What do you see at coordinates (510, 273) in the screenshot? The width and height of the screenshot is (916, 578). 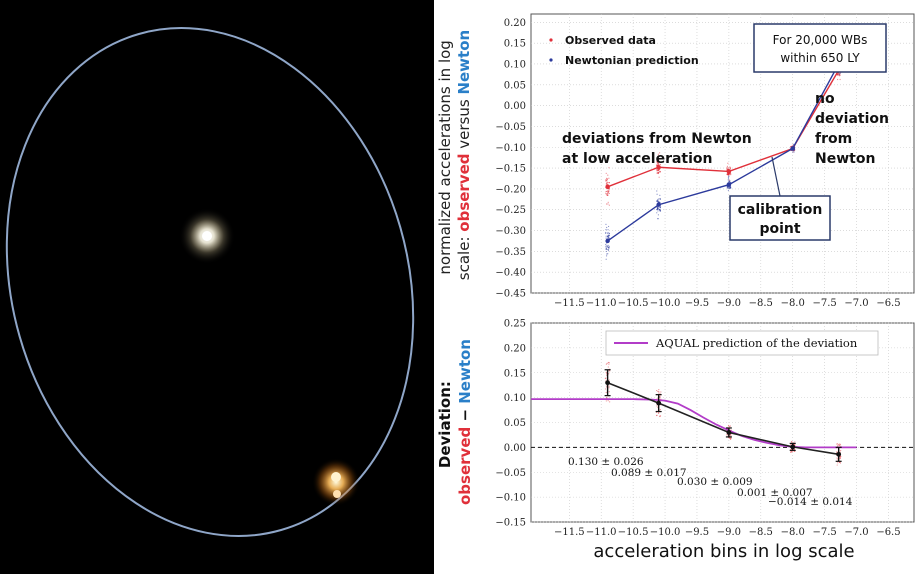 I see `y-tick-label: −0.40` at bounding box center [510, 273].